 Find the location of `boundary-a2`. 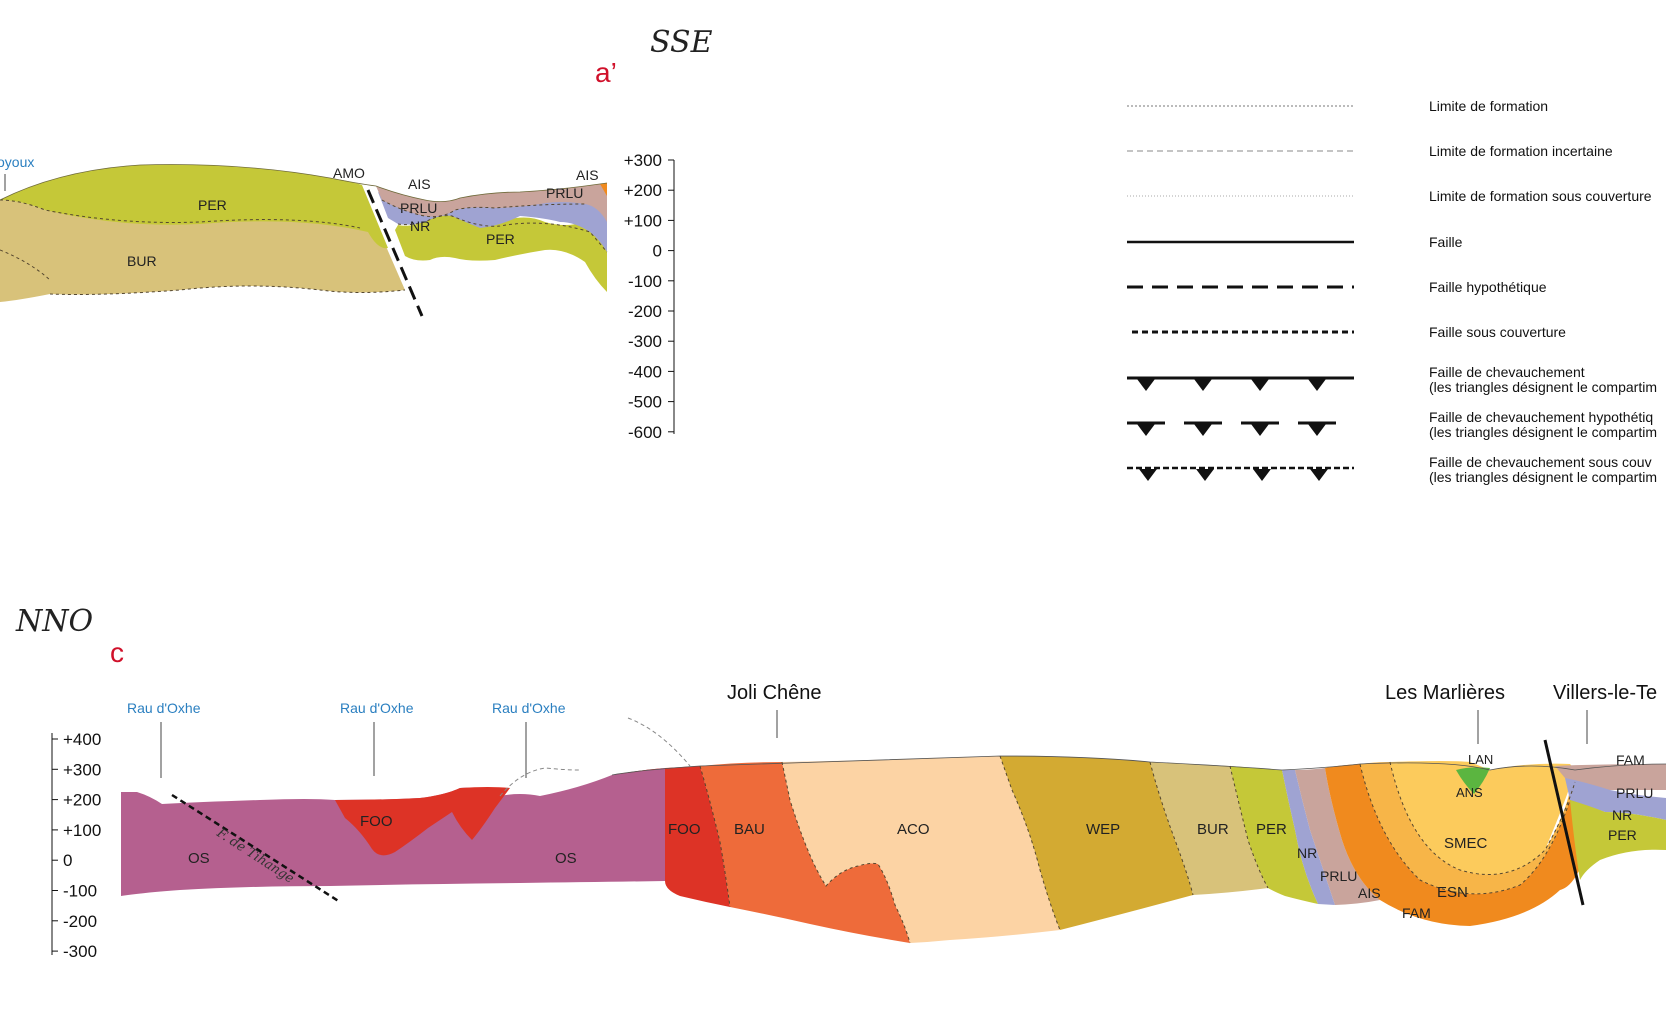

boundary-a2 is located at coordinates (25, 265).